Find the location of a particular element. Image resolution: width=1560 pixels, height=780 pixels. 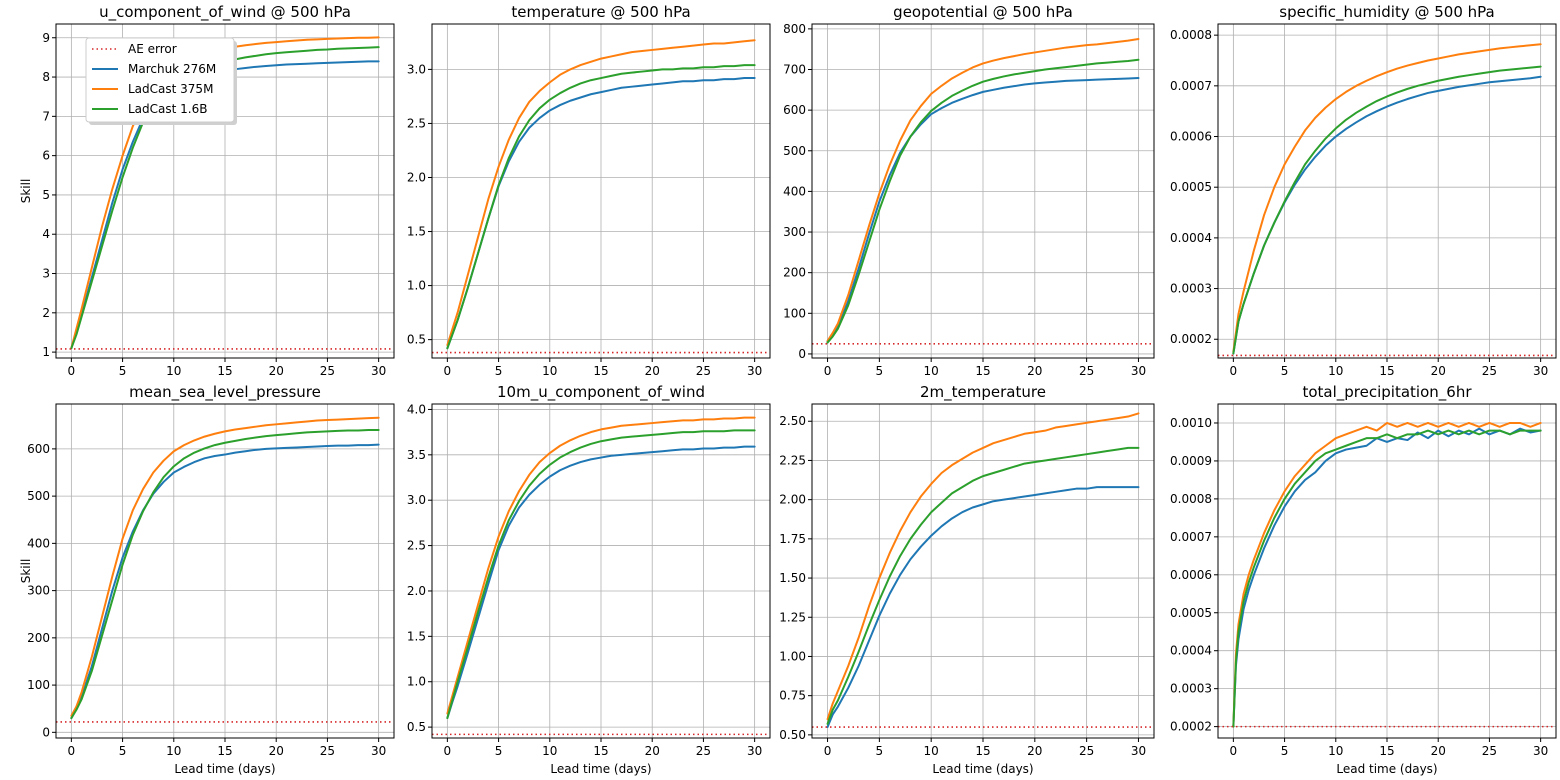

legend-label-ae_error: AE error is located at coordinates (152, 49).